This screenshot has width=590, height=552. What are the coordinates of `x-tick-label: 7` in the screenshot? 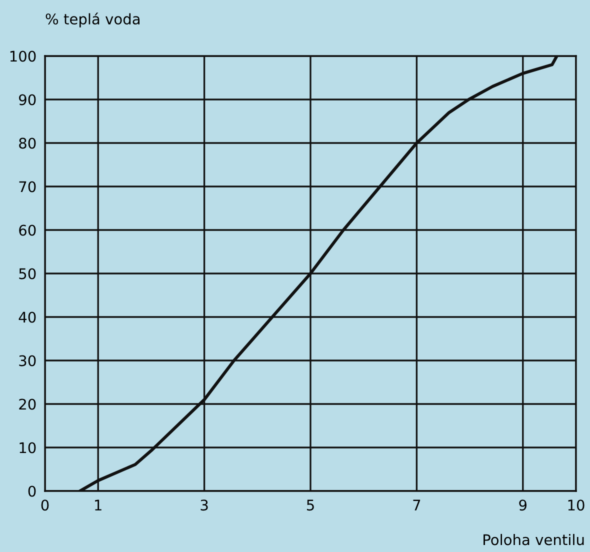 It's located at (416, 505).